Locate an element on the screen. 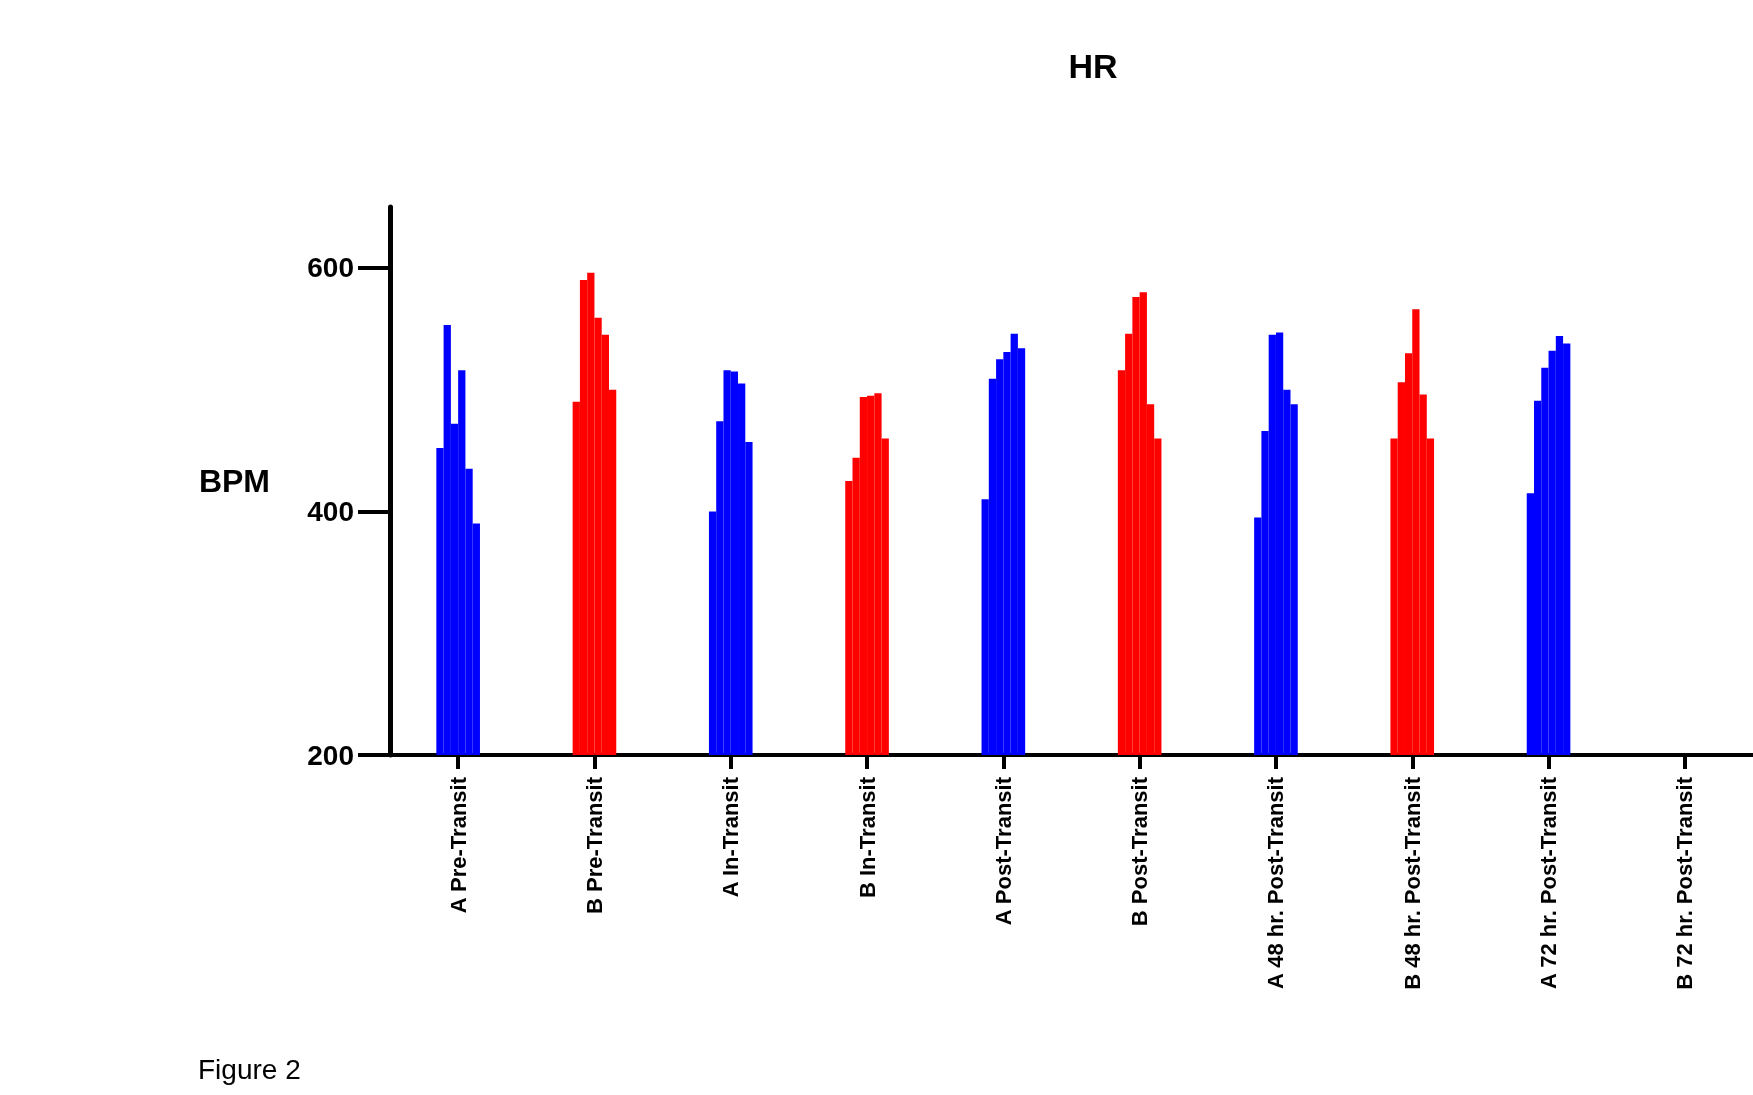 This screenshot has height=1095, width=1753. x-tick-label: A Pre-Transit is located at coordinates (458, 845).